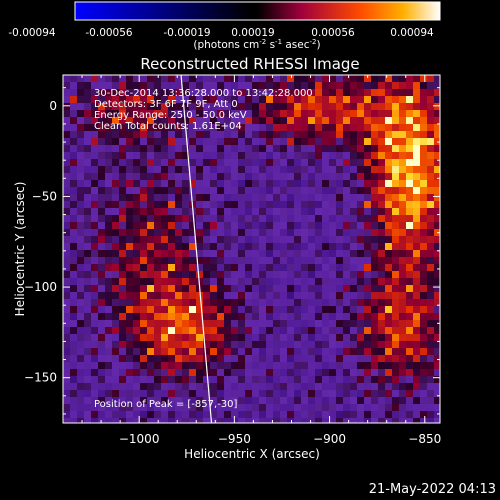  Describe the element at coordinates (139, 439) in the screenshot. I see `x-tick-label: −1000` at that location.